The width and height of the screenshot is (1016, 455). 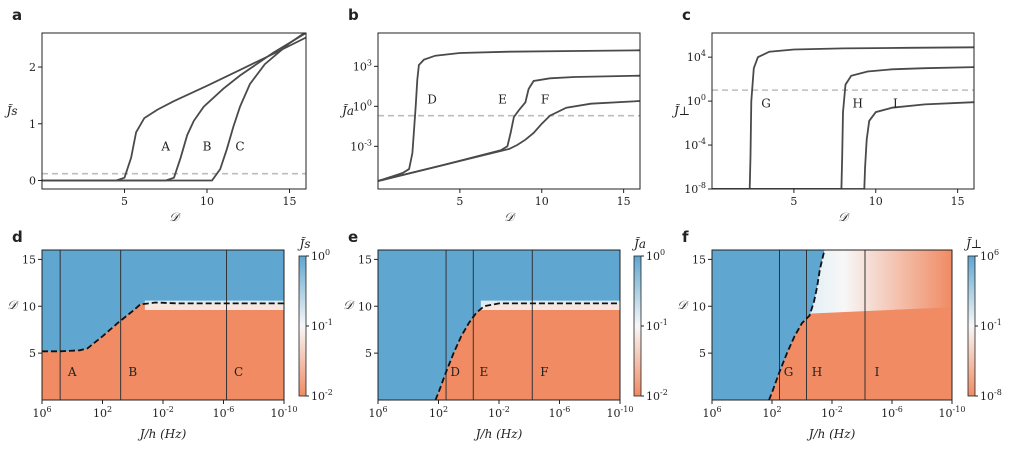 I want to click on region-label-E: E, so click(x=483, y=372).